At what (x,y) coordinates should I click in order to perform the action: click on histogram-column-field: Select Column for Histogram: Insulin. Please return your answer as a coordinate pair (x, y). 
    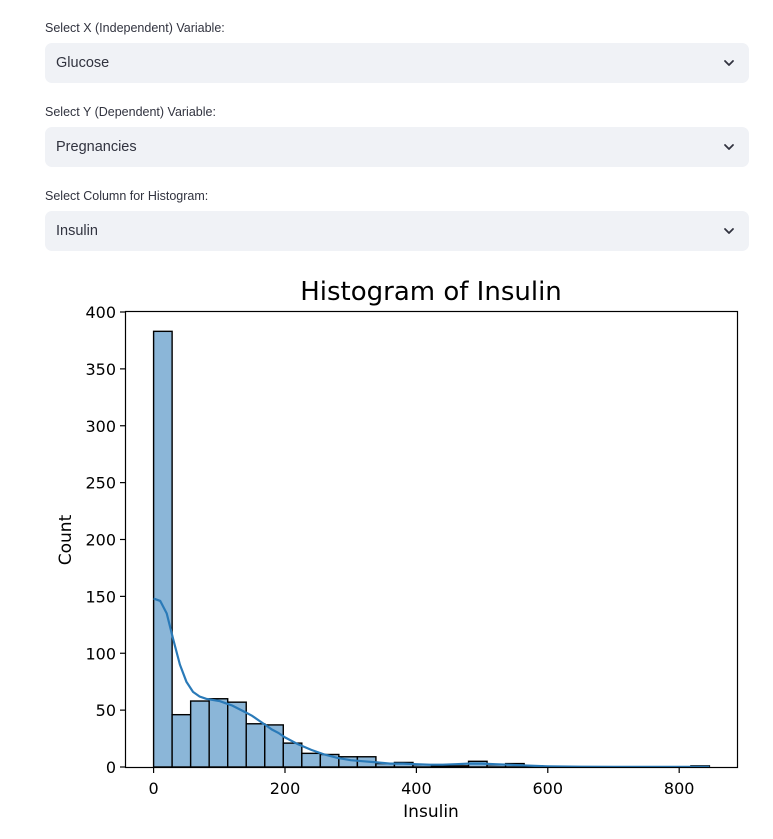
    Looking at the image, I should click on (397, 219).